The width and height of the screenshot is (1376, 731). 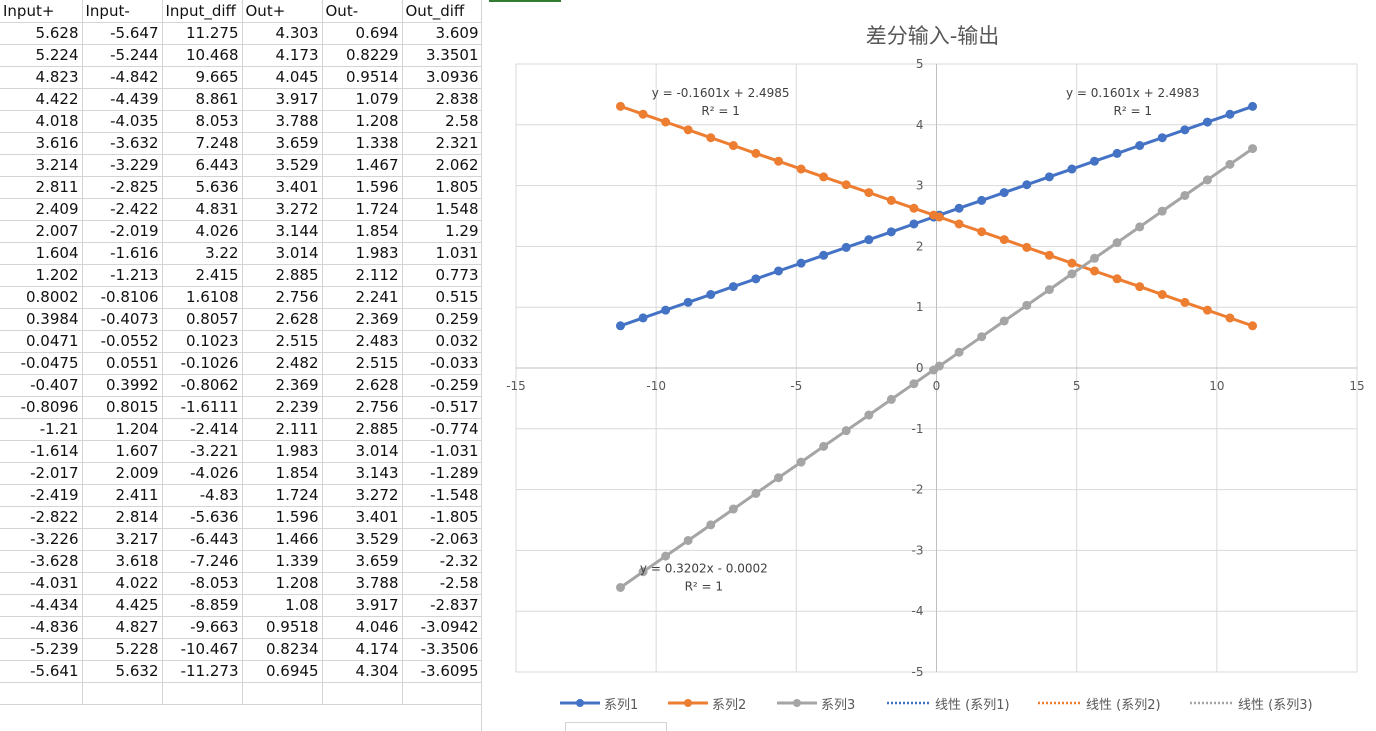 I want to click on cell: -10.467, so click(x=202, y=649).